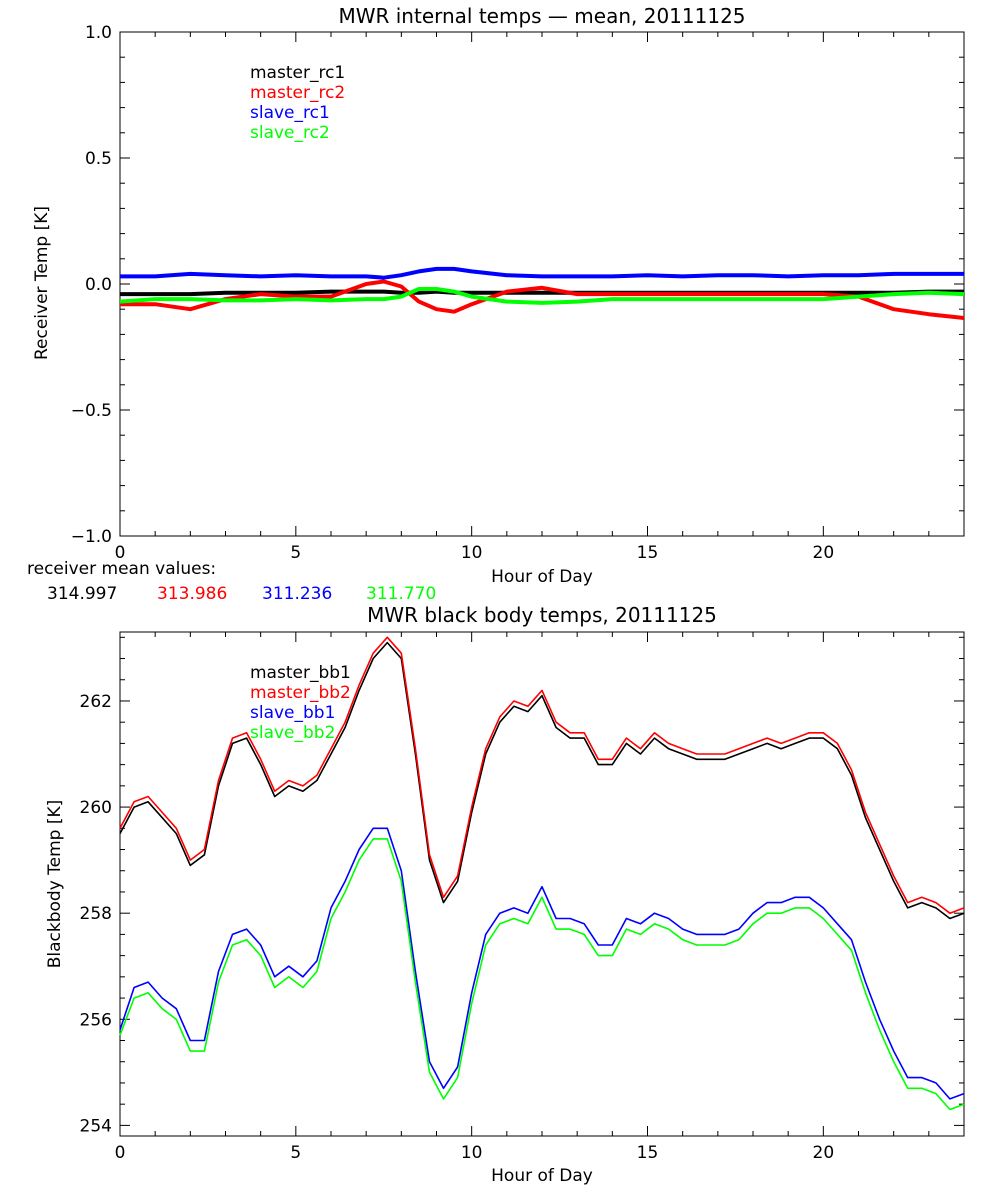 The image size is (1000, 1200). Describe the element at coordinates (401, 594) in the screenshot. I see `receiver-mean-slave-rc2: 311.770` at that location.